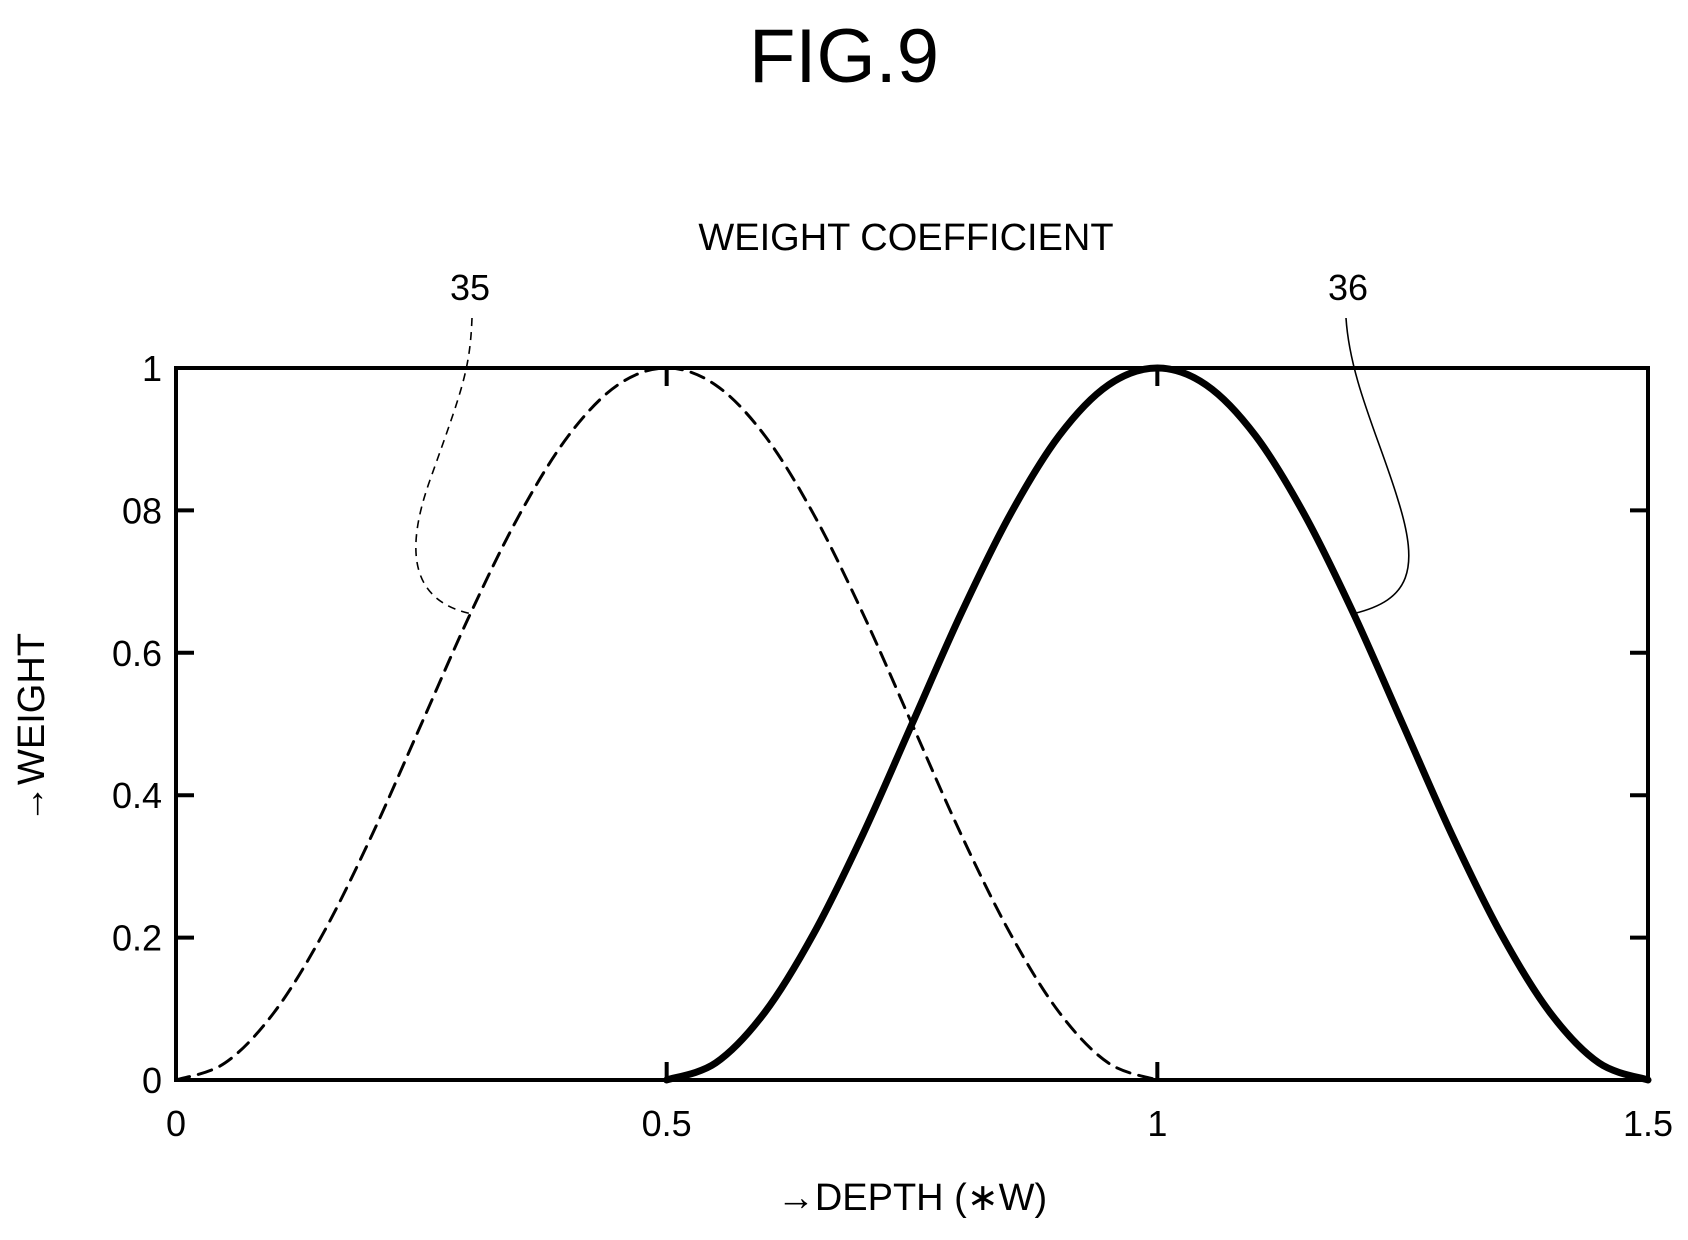 This screenshot has height=1240, width=1688. What do you see at coordinates (844, 56) in the screenshot?
I see `figure-label: FIG.9` at bounding box center [844, 56].